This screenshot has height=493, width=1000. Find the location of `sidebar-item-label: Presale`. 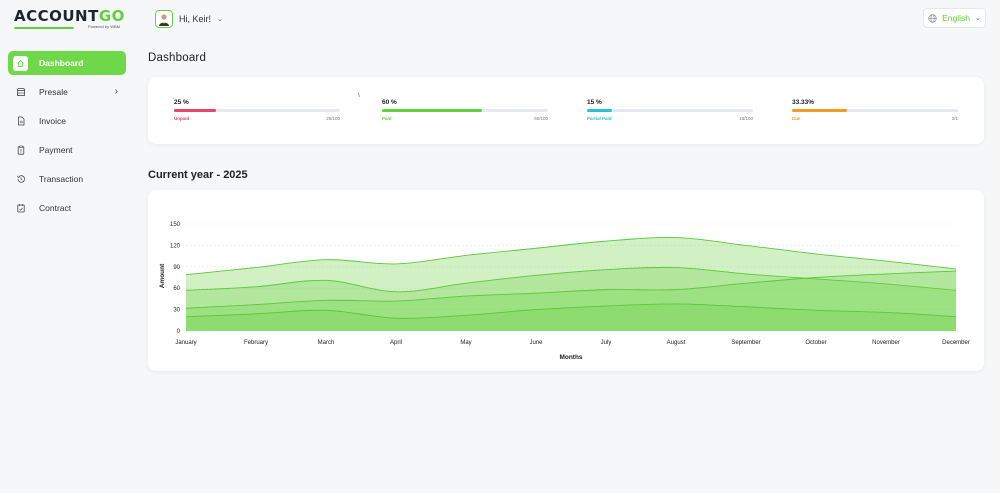

sidebar-item-label: Presale is located at coordinates (53, 92).